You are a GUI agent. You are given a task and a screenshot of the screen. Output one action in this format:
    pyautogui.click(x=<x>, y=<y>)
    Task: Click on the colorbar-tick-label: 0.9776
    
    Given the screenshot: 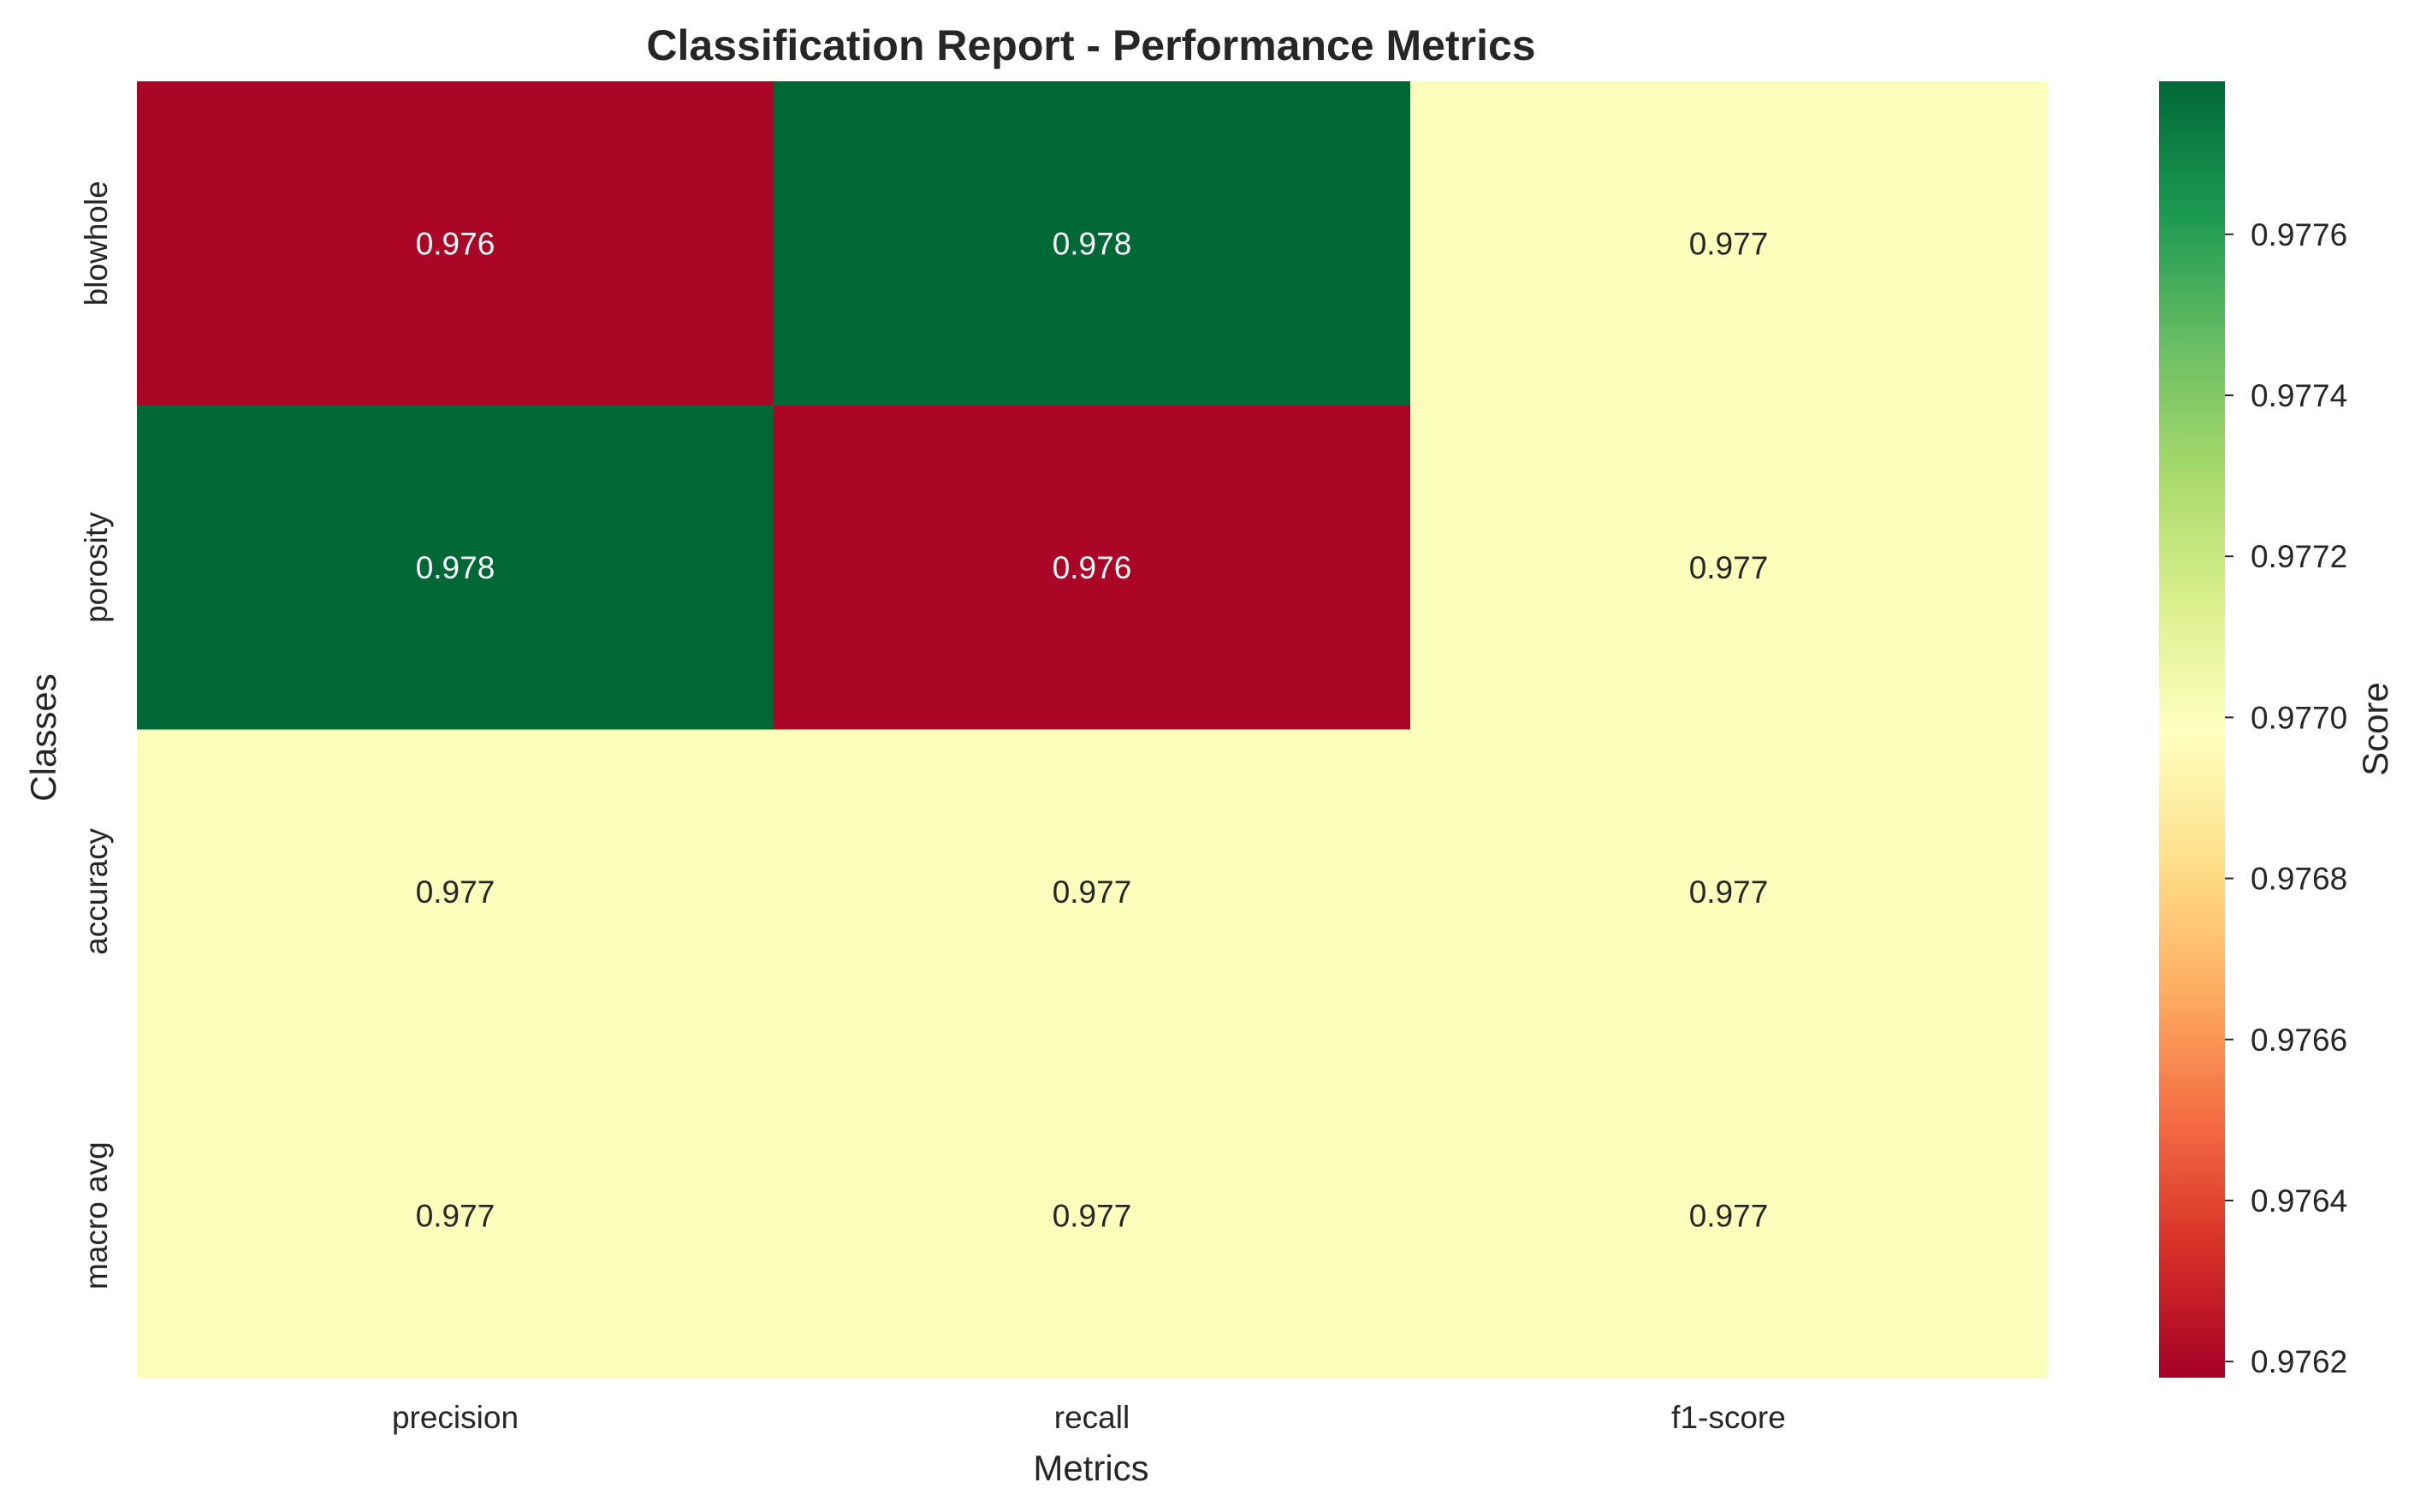 What is the action you would take?
    pyautogui.click(x=2299, y=235)
    